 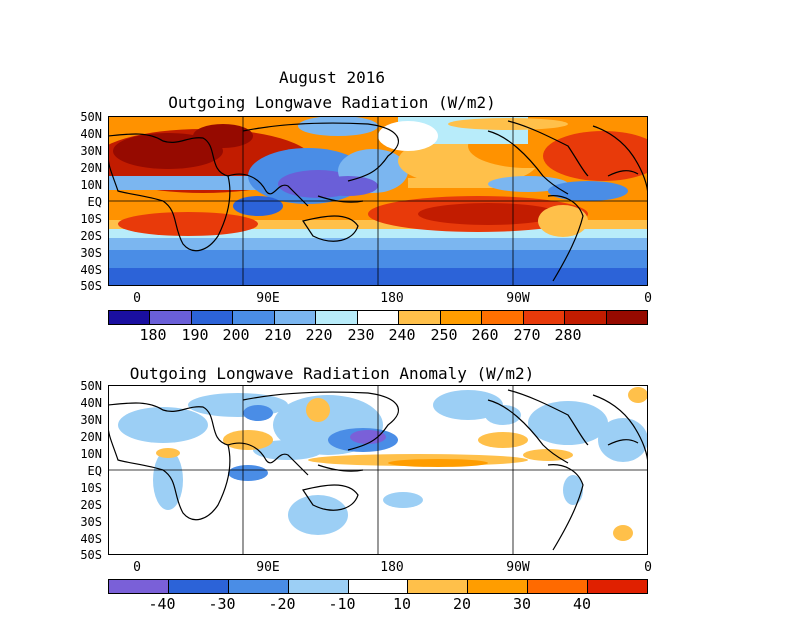 What do you see at coordinates (444, 335) in the screenshot?
I see `colorbar-label: 250` at bounding box center [444, 335].